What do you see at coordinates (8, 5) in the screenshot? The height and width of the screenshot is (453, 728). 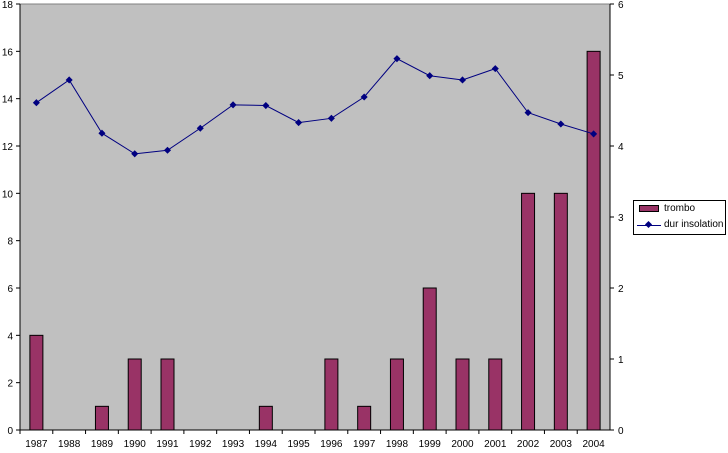 I see `y-tick-label: 18` at bounding box center [8, 5].